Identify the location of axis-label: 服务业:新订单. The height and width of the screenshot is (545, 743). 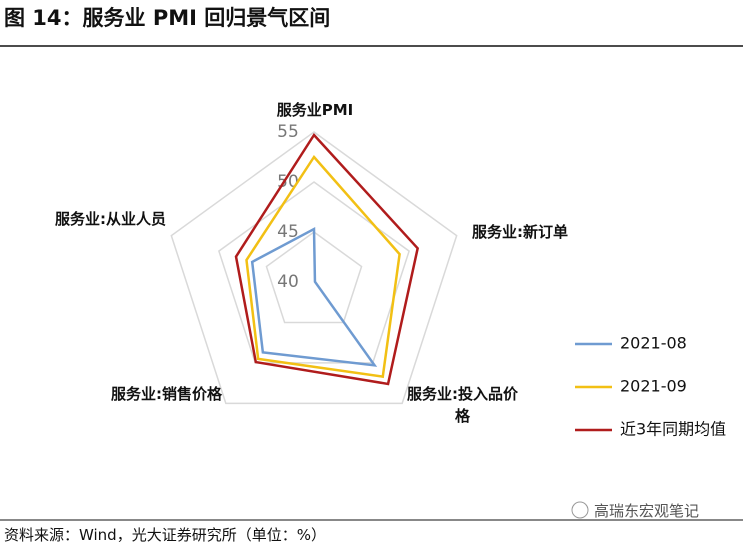
(520, 232).